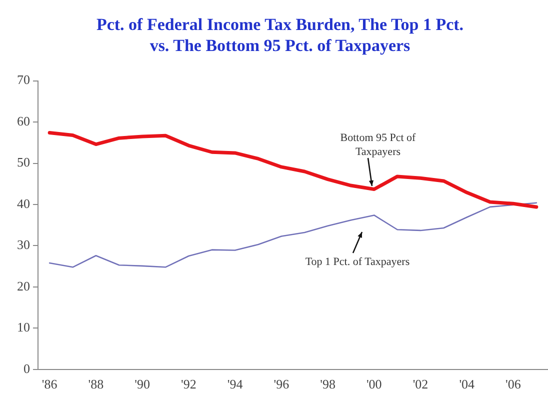 Image resolution: width=548 pixels, height=404 pixels. I want to click on x-tick-label: '00, so click(374, 384).